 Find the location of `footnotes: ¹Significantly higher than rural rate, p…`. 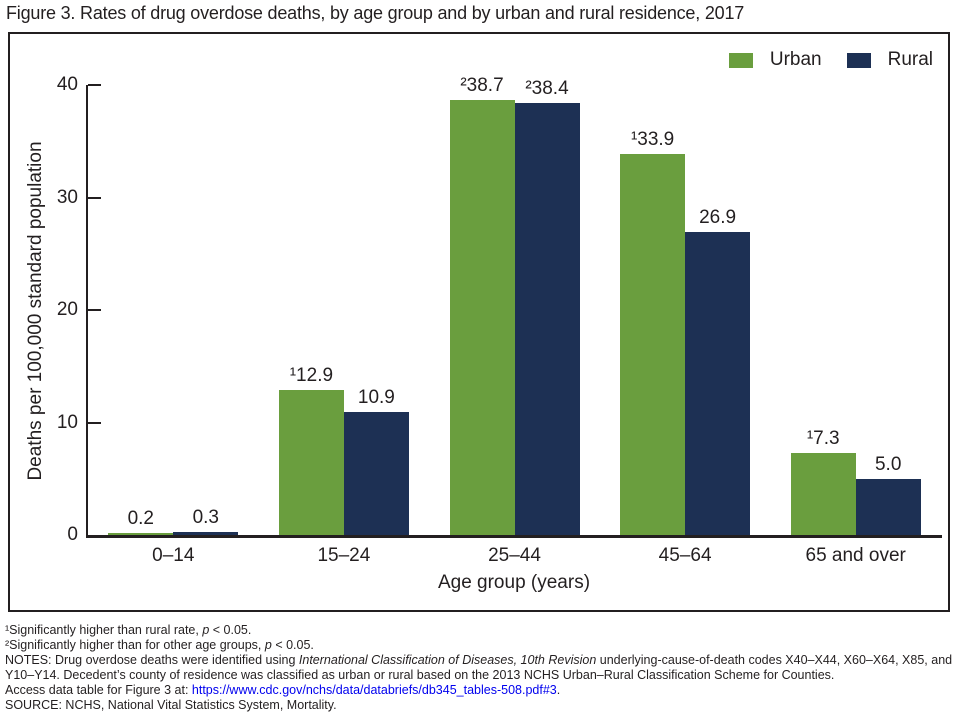

footnotes: ¹Significantly higher than rural rate, p… is located at coordinates (480, 668).